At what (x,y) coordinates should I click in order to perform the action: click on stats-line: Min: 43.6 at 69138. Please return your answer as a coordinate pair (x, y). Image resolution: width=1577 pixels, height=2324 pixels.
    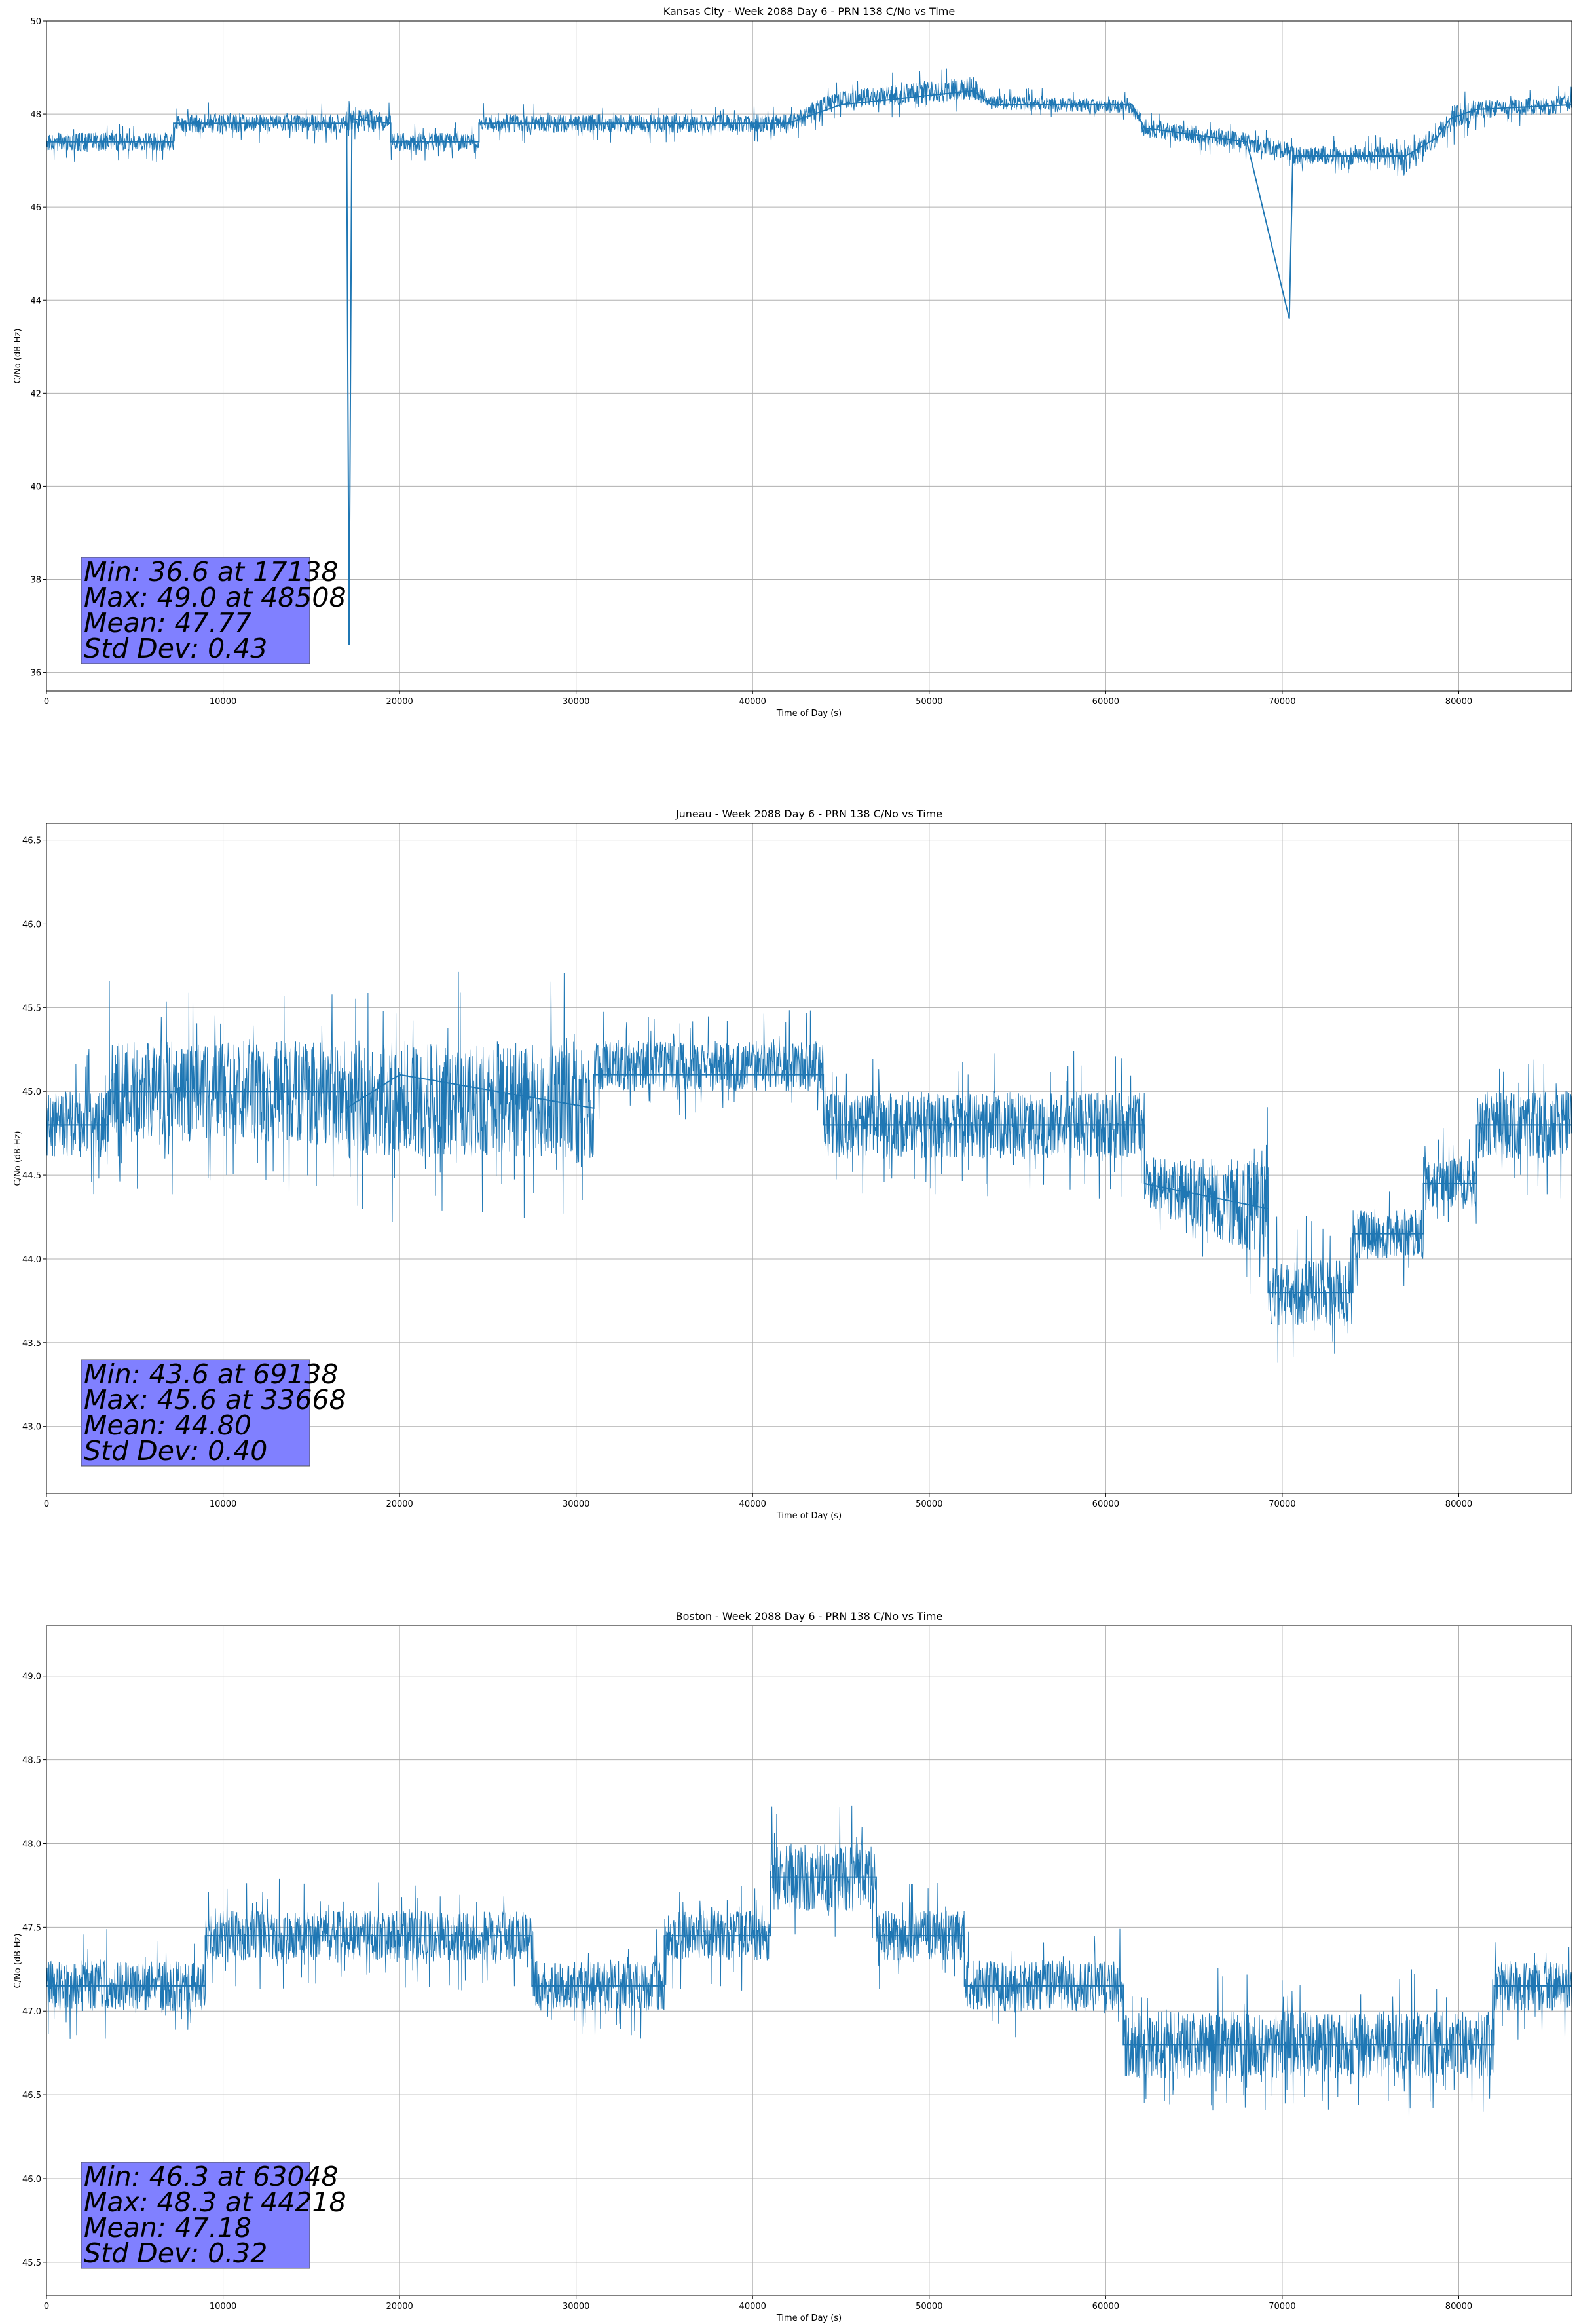
    Looking at the image, I should click on (211, 1374).